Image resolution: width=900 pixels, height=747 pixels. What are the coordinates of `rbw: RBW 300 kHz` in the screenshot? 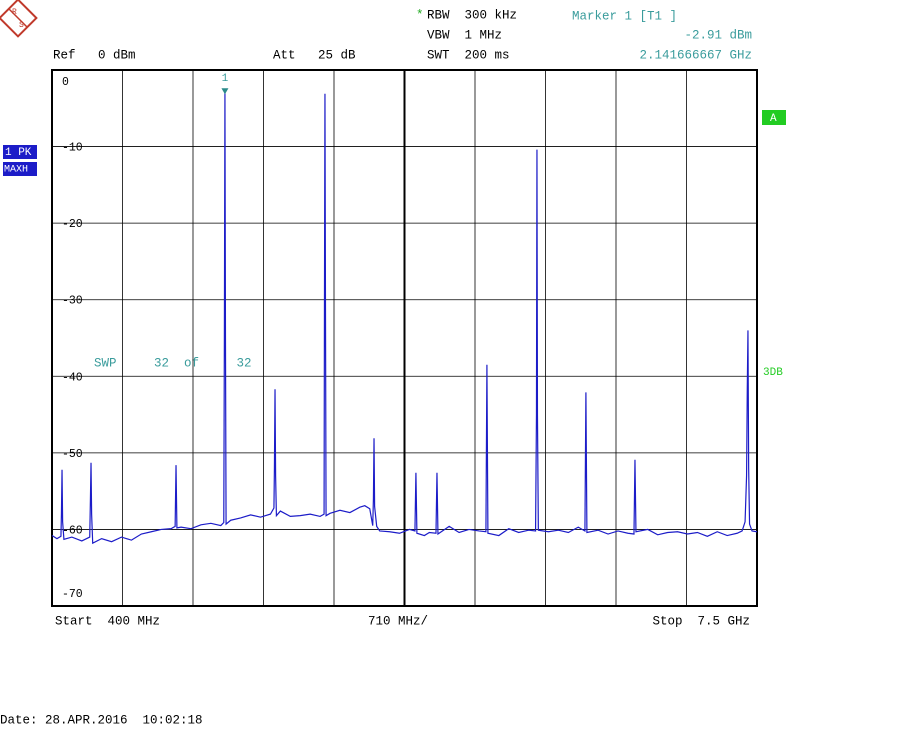 It's located at (472, 15).